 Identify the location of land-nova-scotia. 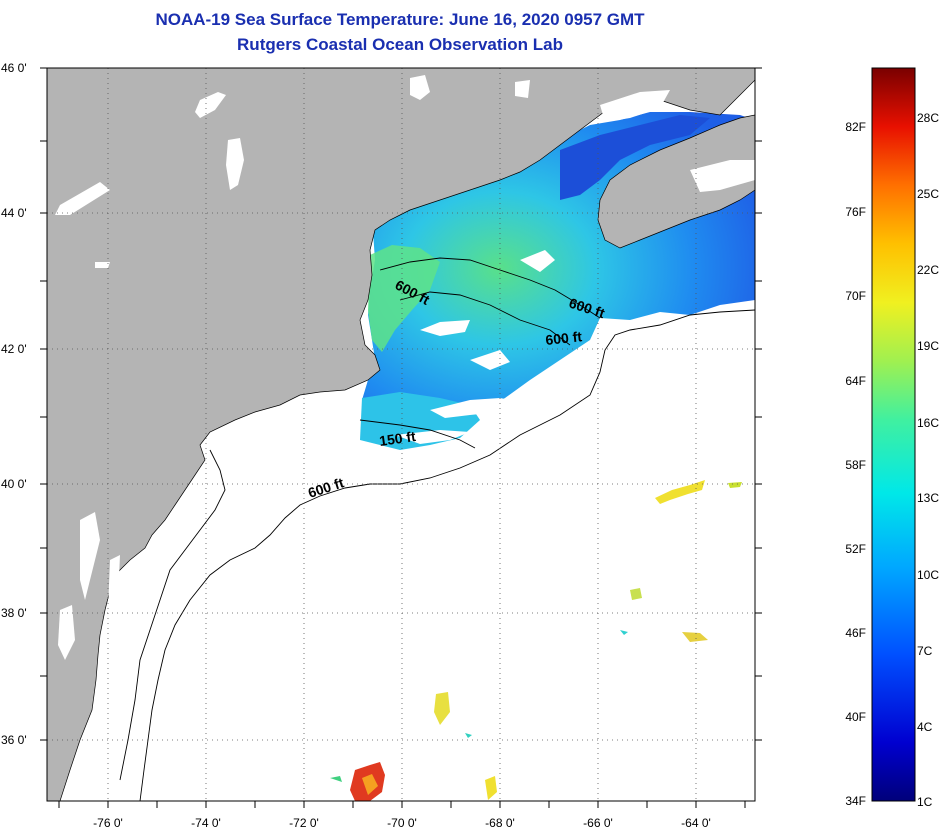
(676, 181).